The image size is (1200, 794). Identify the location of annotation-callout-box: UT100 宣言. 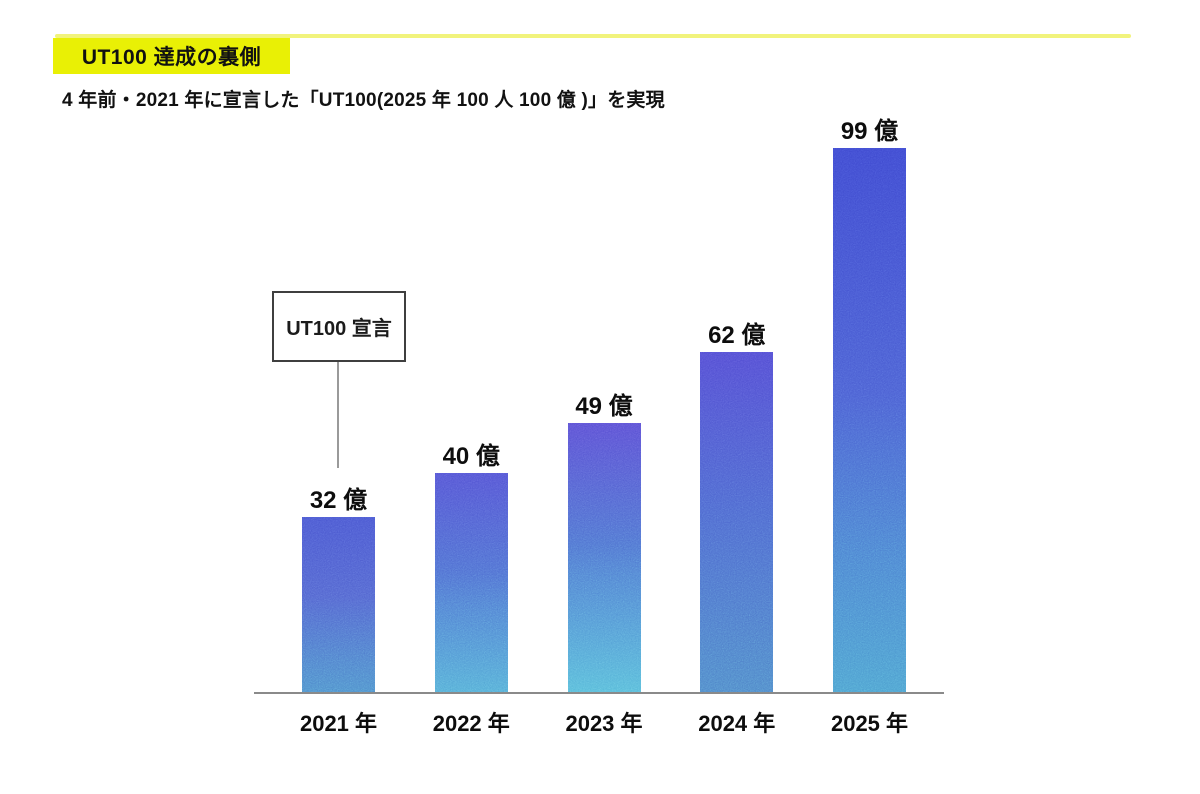
(339, 326).